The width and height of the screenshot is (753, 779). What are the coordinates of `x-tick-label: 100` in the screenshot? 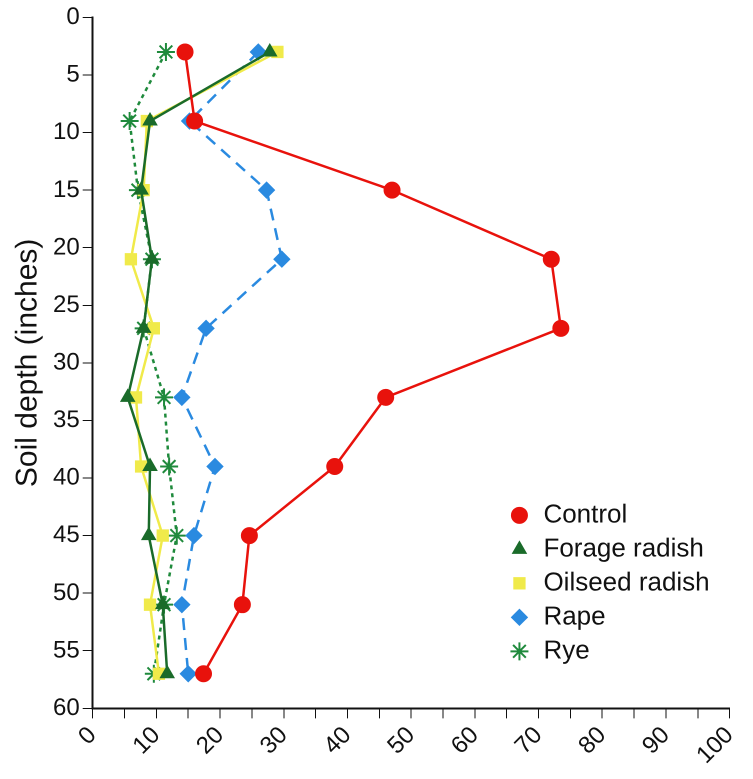 It's located at (715, 745).